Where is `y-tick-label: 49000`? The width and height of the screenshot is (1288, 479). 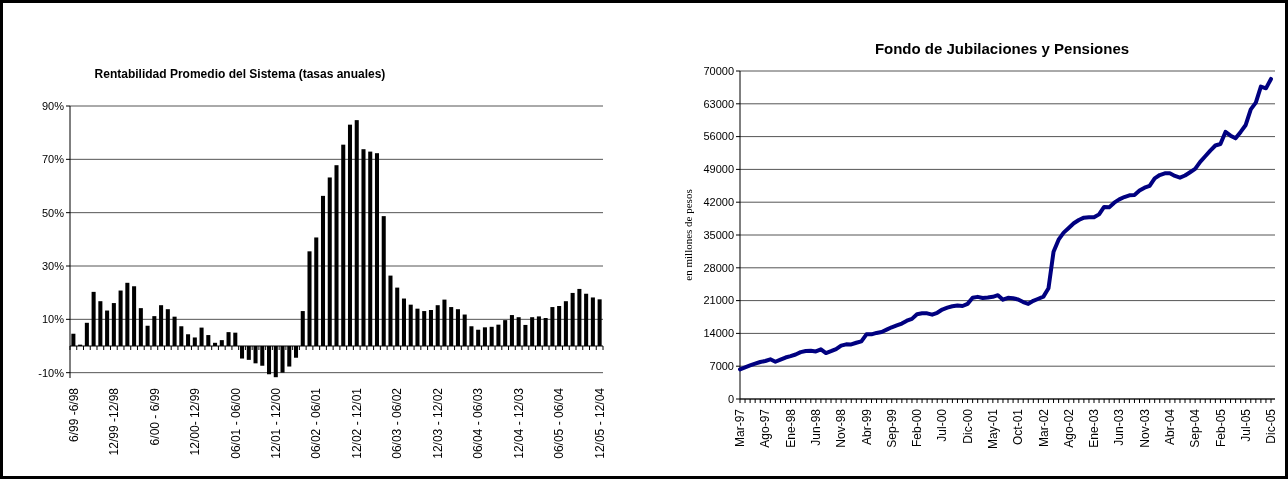
y-tick-label: 49000 is located at coordinates (718, 169).